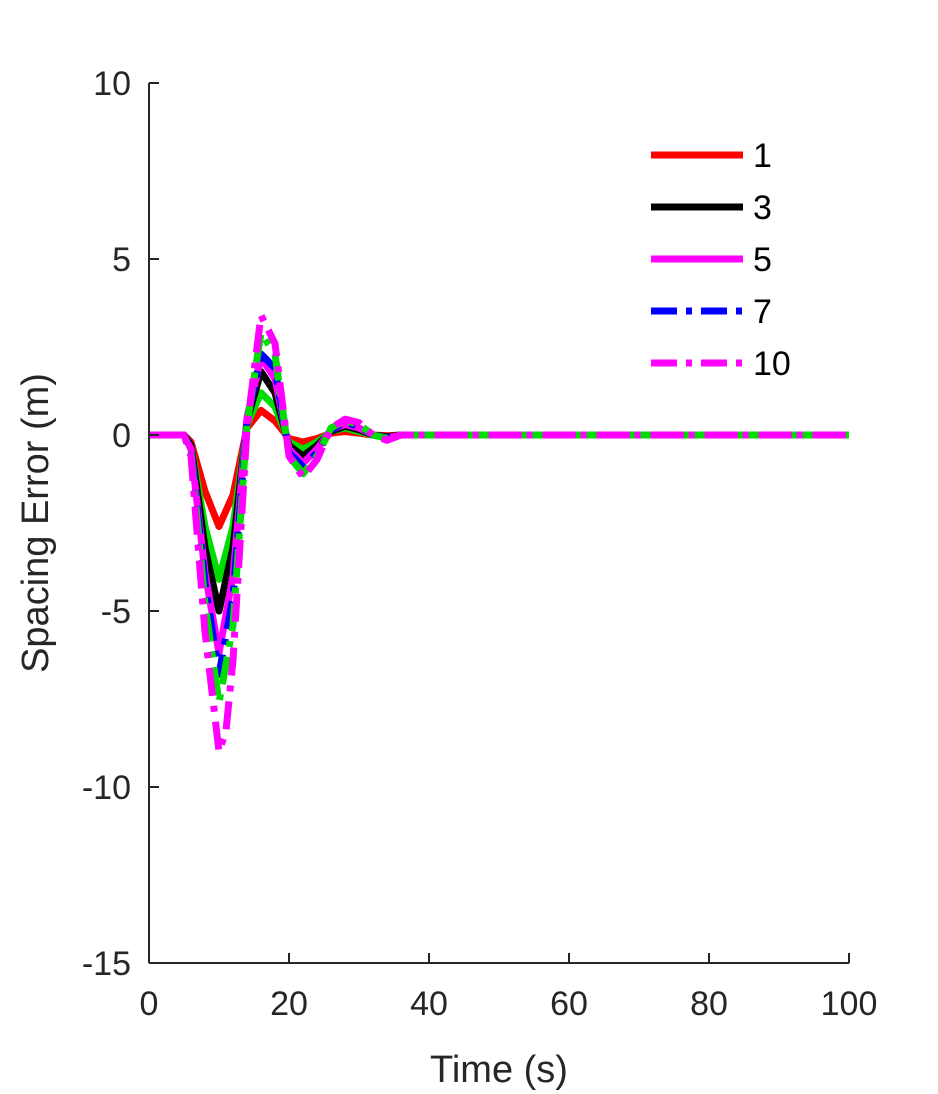 This screenshot has width=938, height=1094. I want to click on y-tick-label: 10, so click(112, 84).